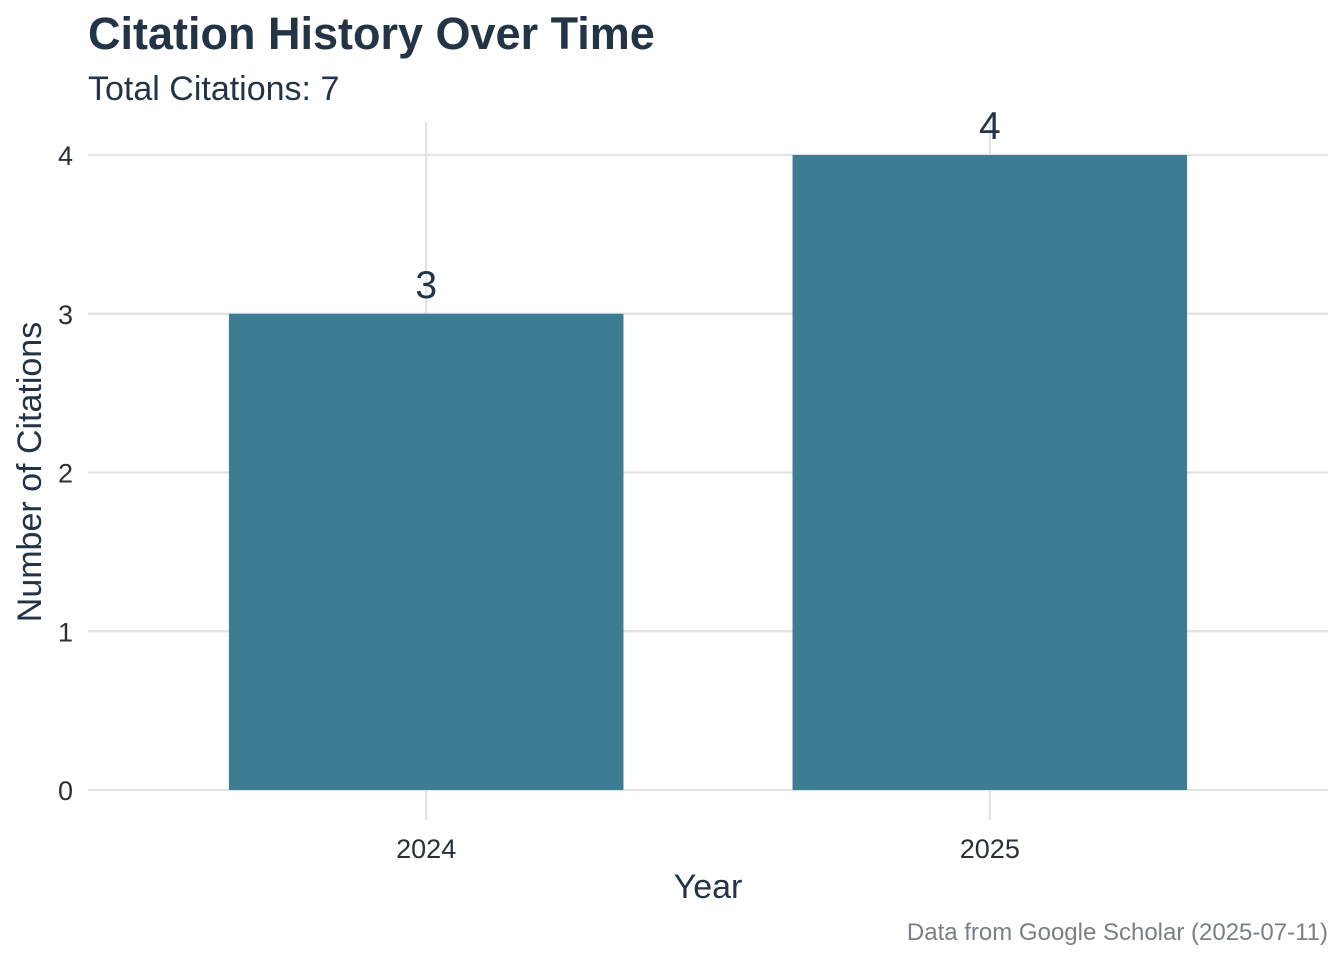 The height and width of the screenshot is (960, 1344). What do you see at coordinates (708, 849) in the screenshot?
I see `x-axis-ticks: 2024 2025` at bounding box center [708, 849].